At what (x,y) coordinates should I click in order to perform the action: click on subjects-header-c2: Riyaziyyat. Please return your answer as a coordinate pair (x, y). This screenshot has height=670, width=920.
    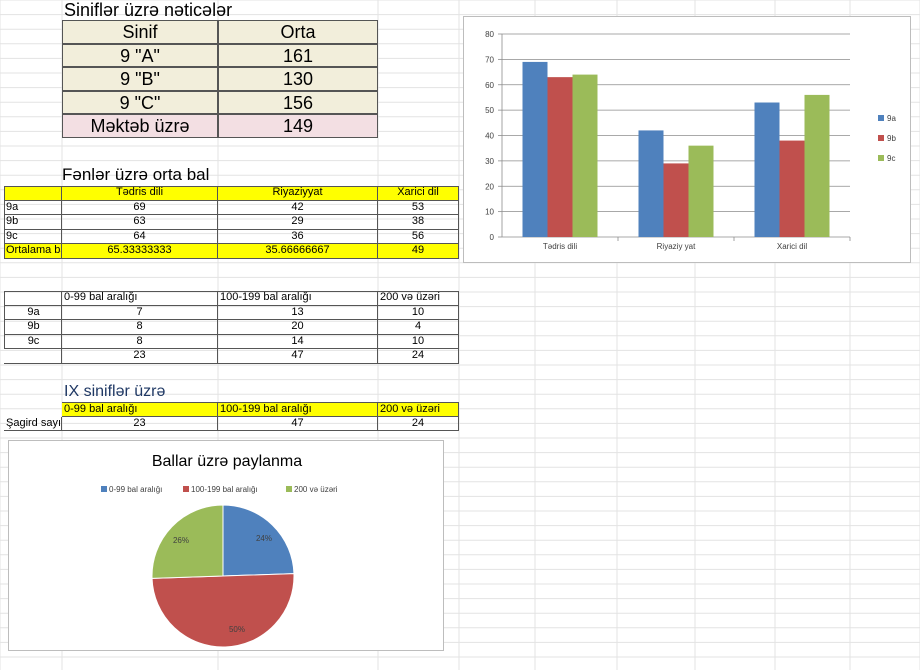
    Looking at the image, I should click on (298, 193).